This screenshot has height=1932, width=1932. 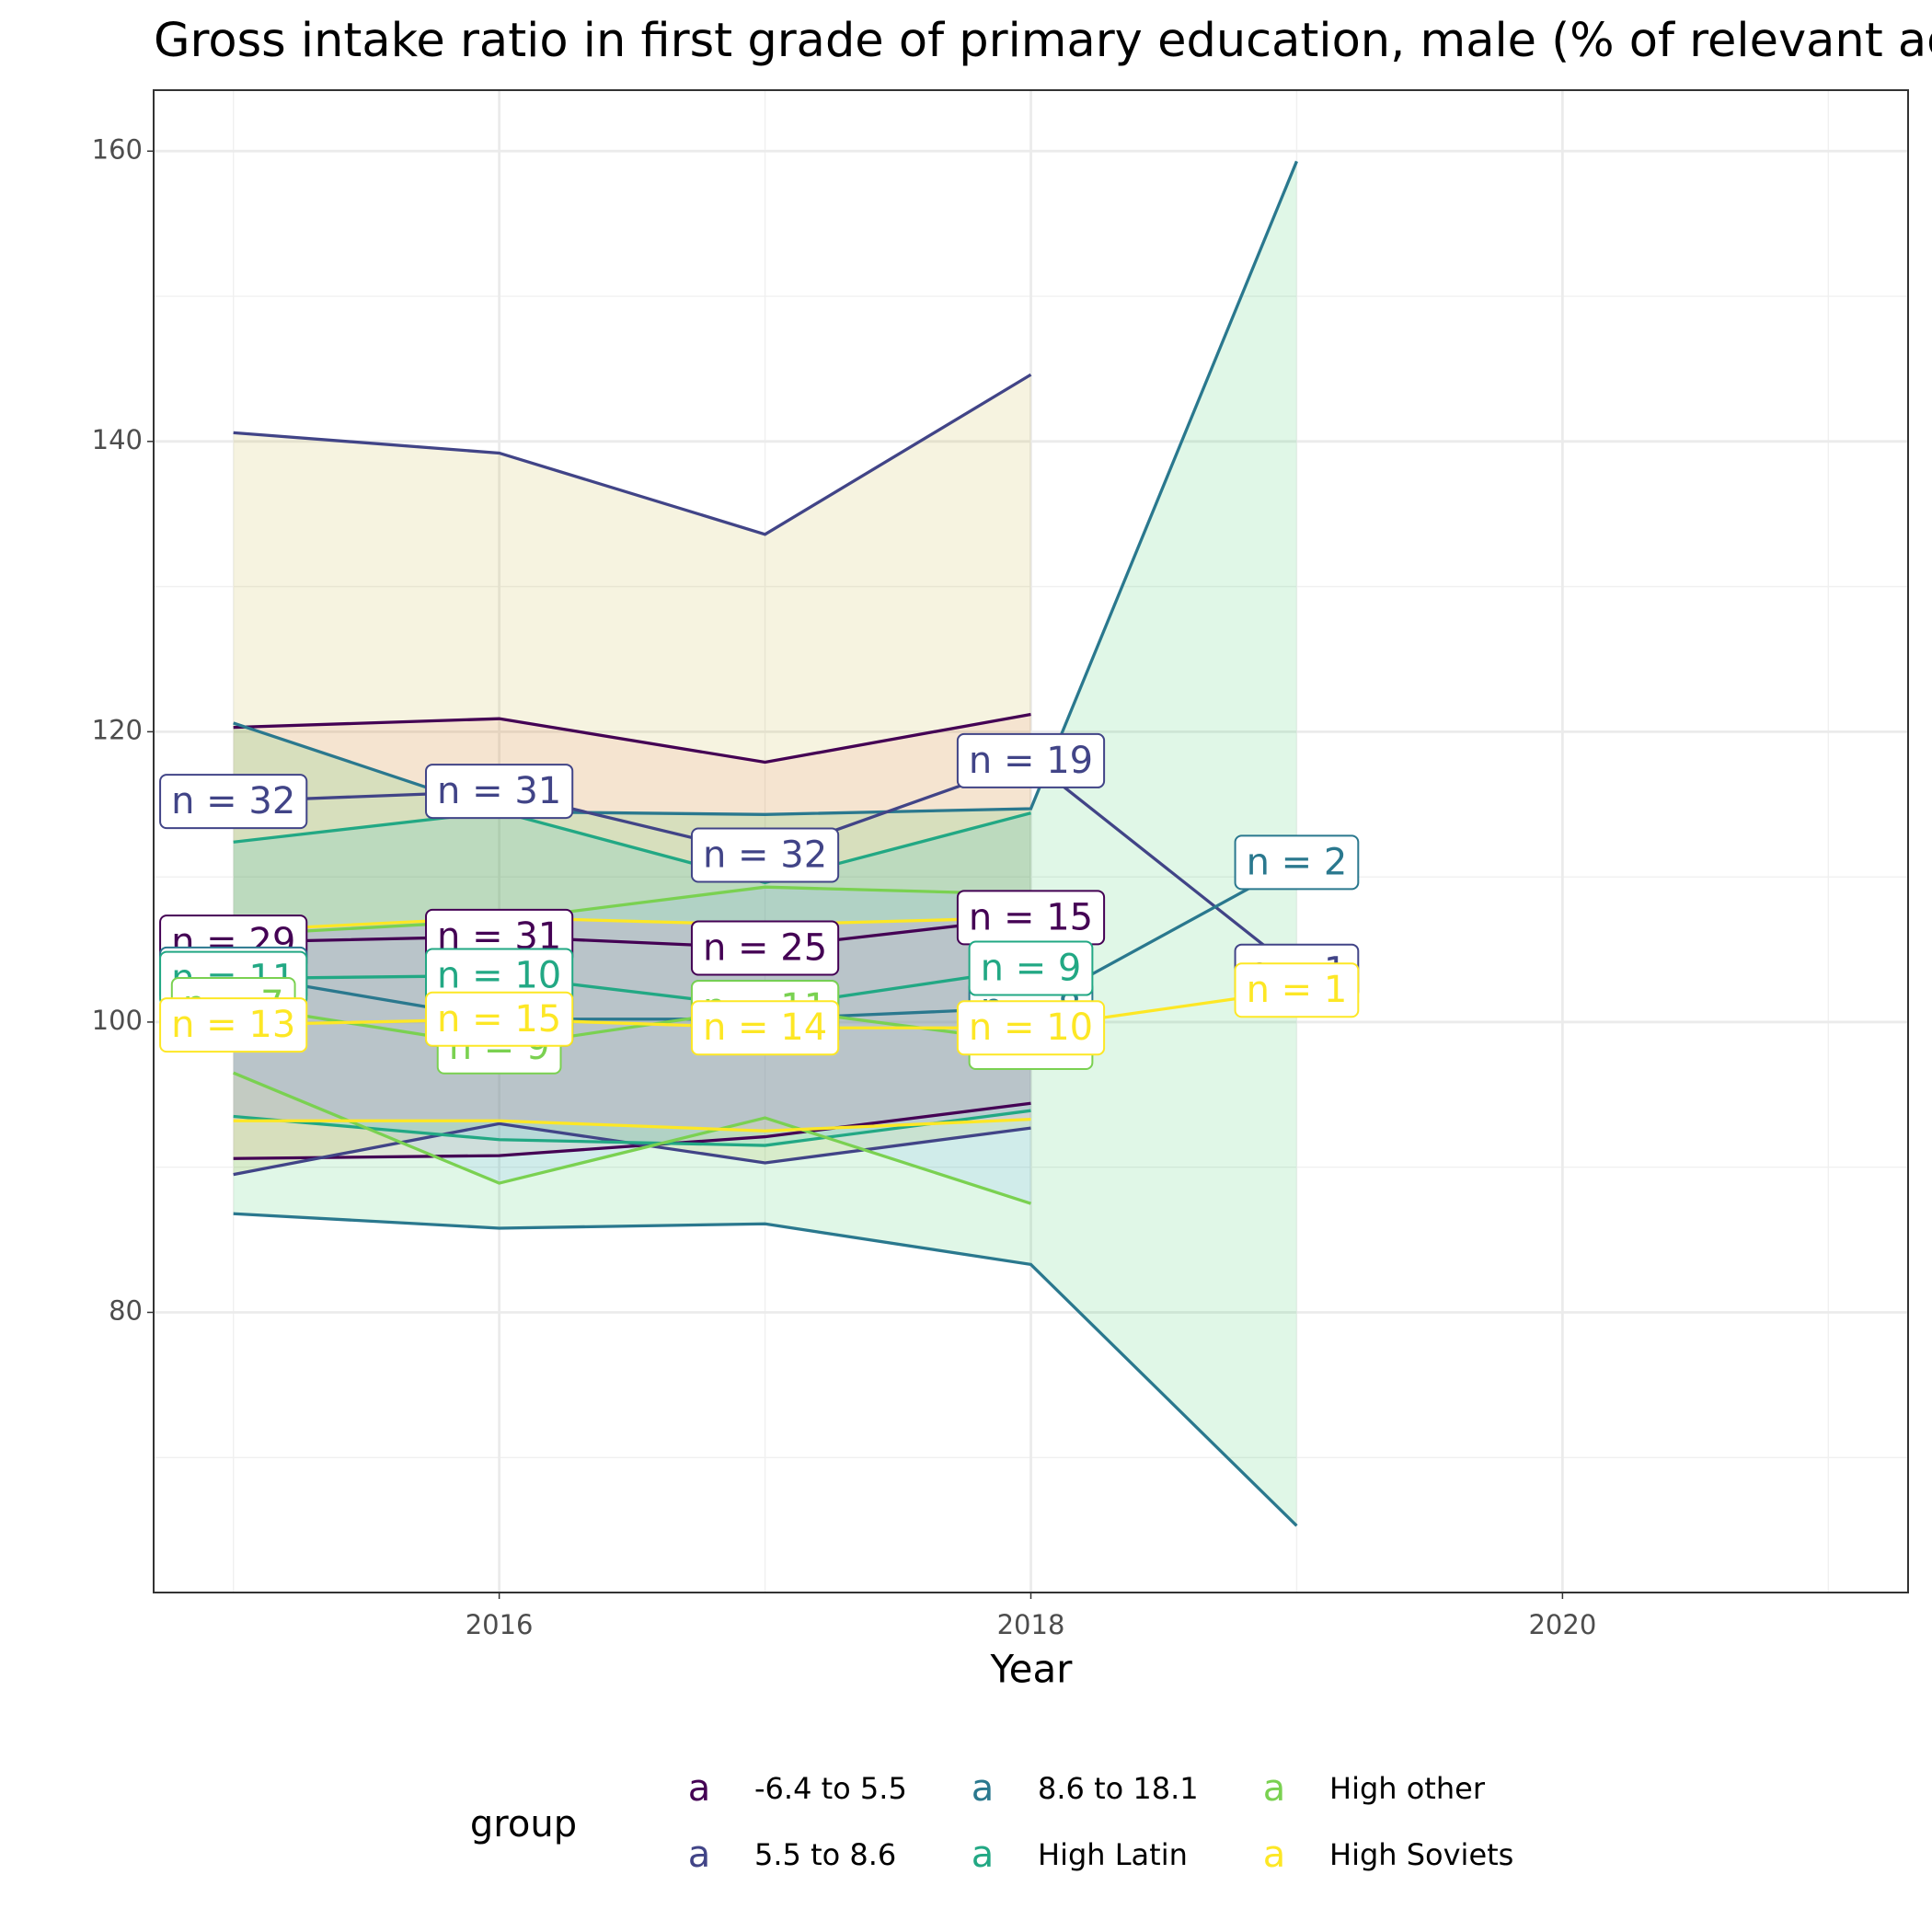 What do you see at coordinates (825, 1854) in the screenshot?
I see `legend-label: 5.5 to 8.6` at bounding box center [825, 1854].